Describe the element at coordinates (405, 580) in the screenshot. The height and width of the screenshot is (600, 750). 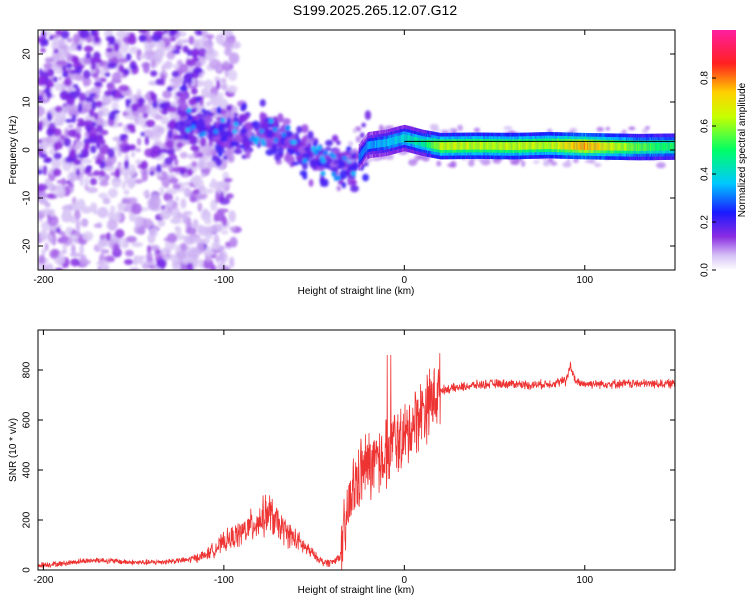
I see `x-tick-label: 0` at that location.